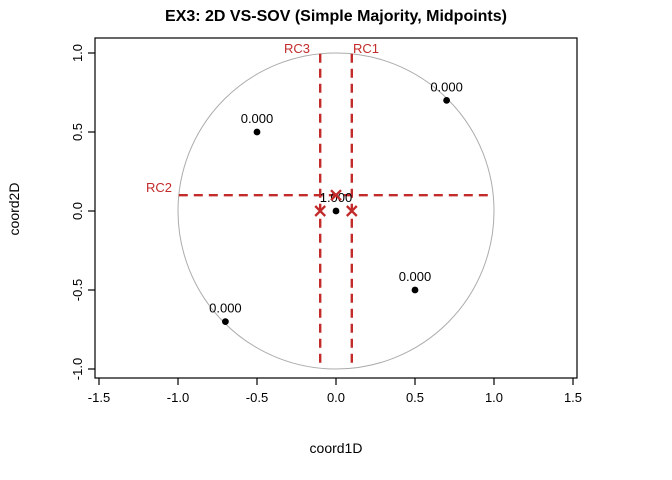 Image resolution: width=672 pixels, height=480 pixels. I want to click on y-axis-label: coord2D, so click(14, 209).